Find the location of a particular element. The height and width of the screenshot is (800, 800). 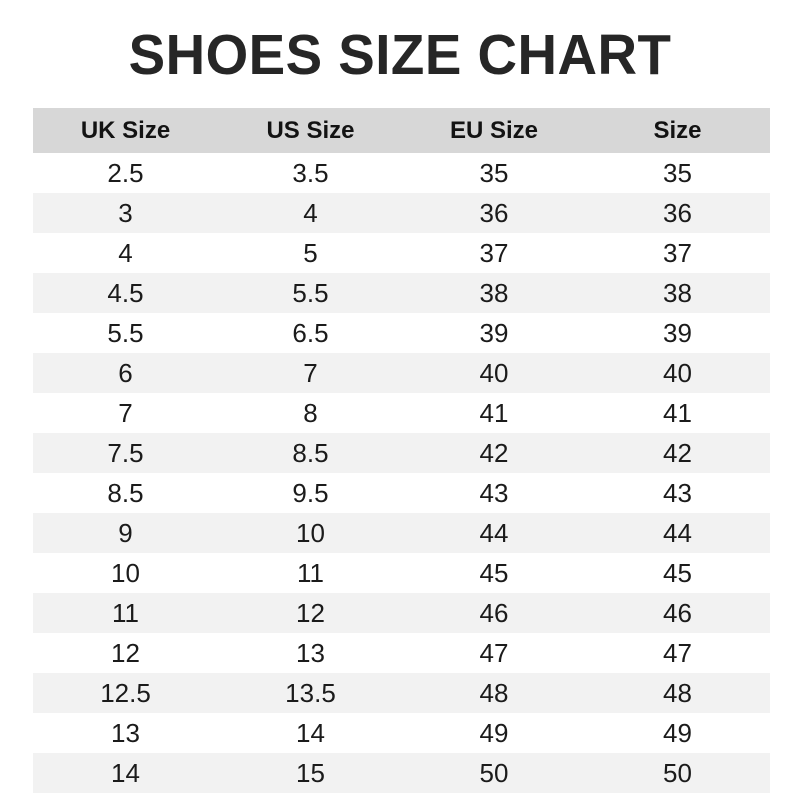

table-cell: 15 is located at coordinates (310, 773).